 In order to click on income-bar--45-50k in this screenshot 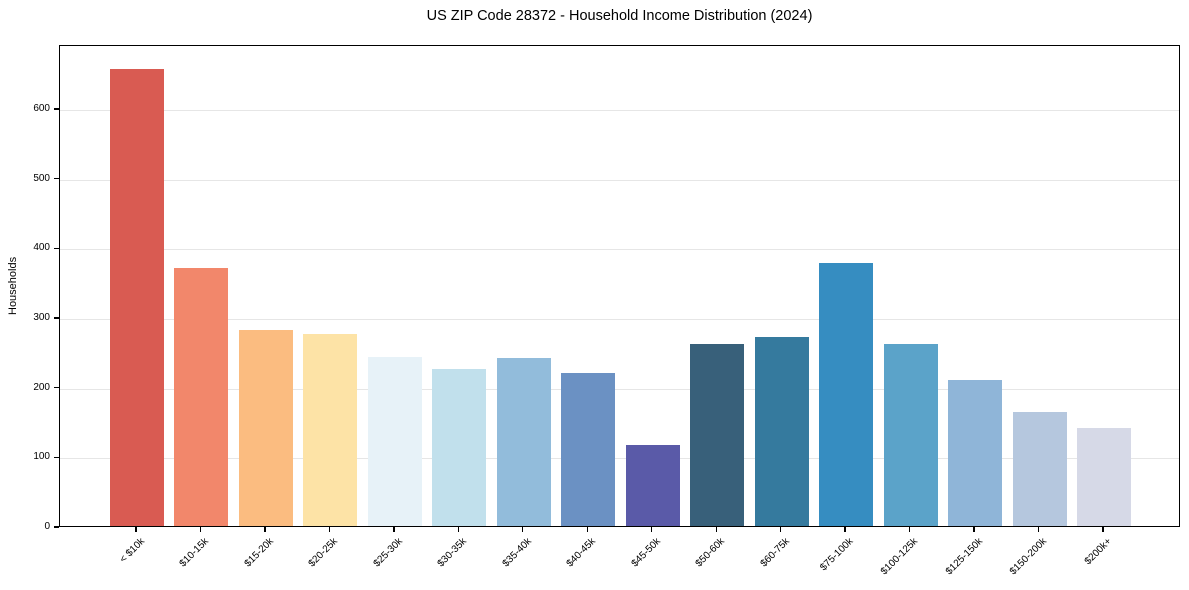, I will do `click(652, 485)`.